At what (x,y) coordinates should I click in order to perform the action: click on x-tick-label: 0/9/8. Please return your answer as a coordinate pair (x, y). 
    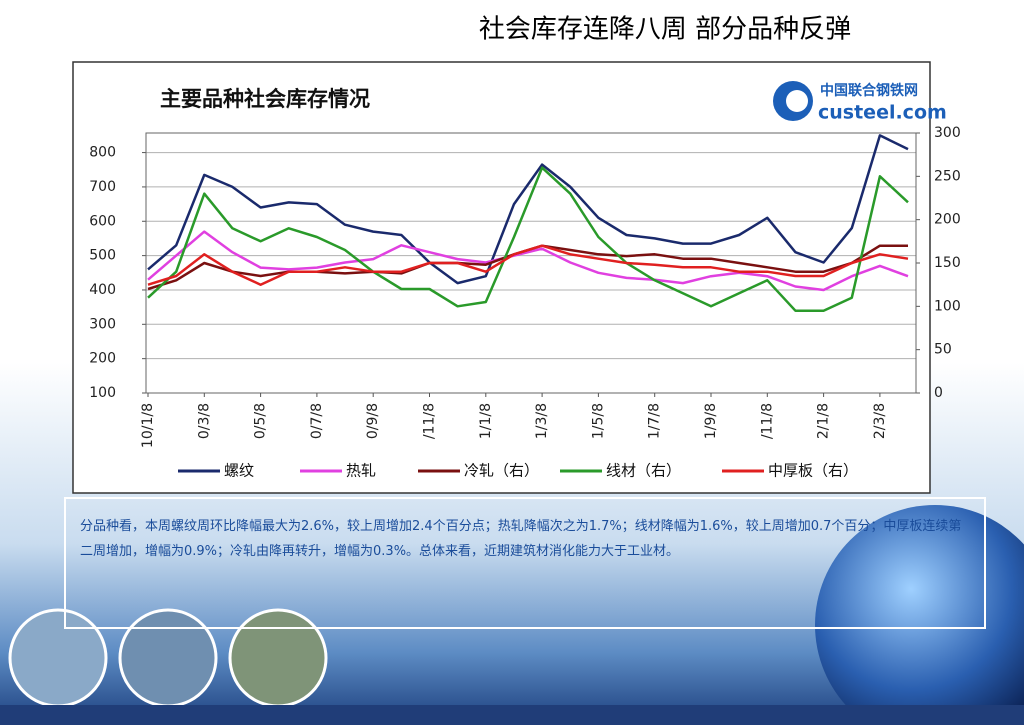
    Looking at the image, I should click on (373, 421).